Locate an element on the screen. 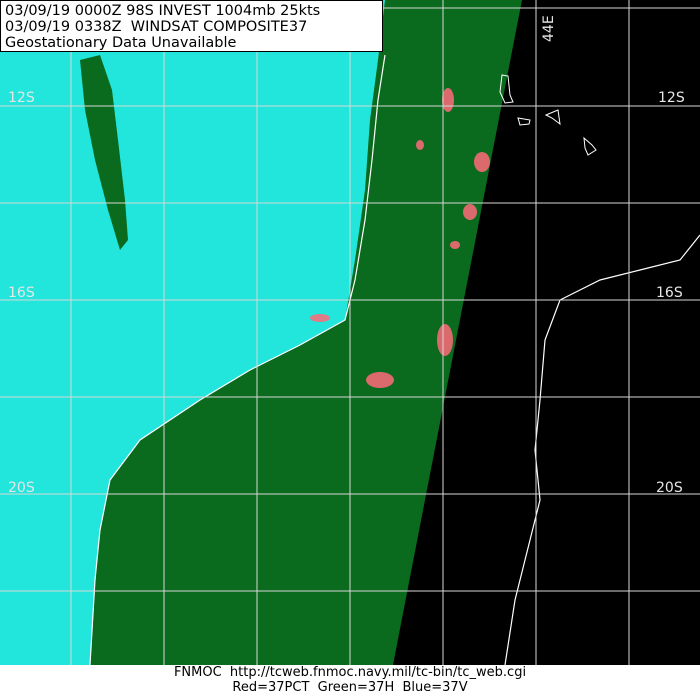  lat-label-20s: 20S is located at coordinates (21, 488).